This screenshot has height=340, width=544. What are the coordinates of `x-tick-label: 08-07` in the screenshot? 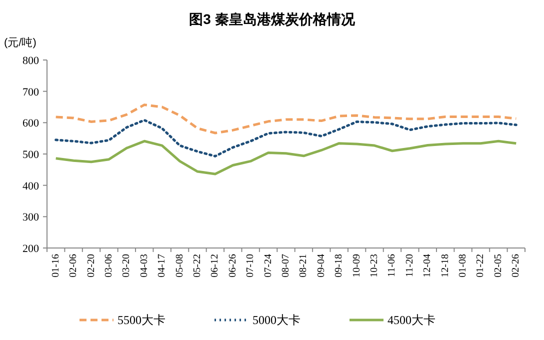 It's located at (286, 266).